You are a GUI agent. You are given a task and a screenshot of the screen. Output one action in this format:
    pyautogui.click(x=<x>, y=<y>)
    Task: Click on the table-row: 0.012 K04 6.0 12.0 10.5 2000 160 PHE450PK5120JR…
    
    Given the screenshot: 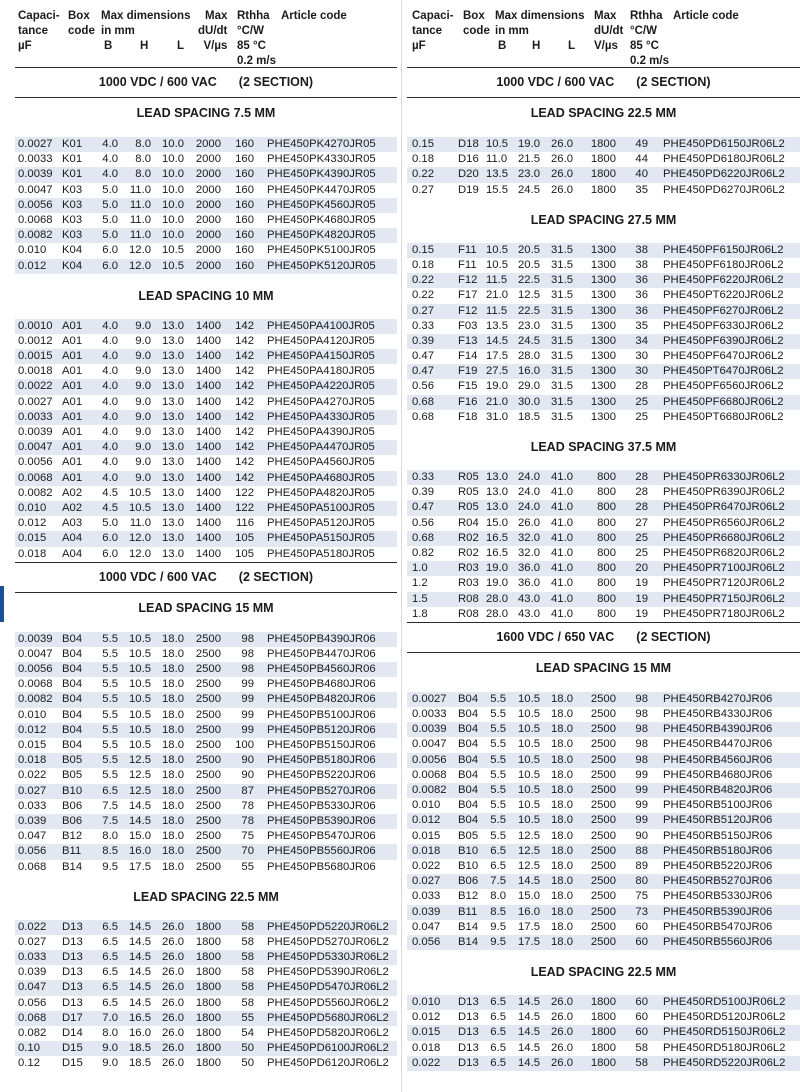 What is the action you would take?
    pyautogui.click(x=206, y=266)
    